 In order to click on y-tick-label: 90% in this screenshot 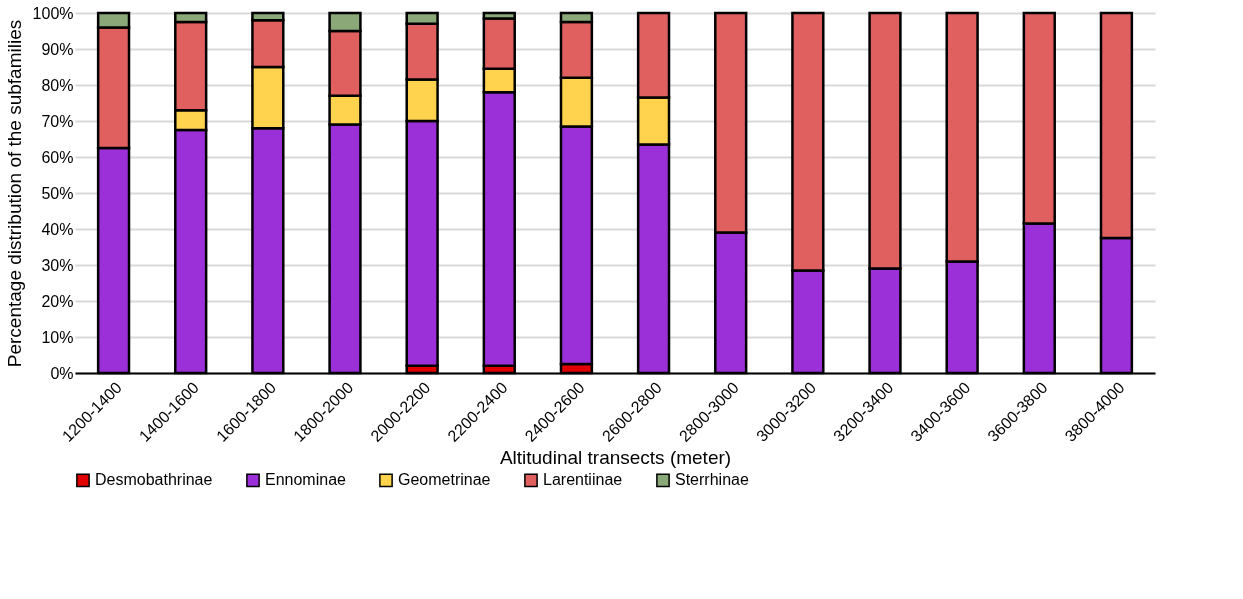, I will do `click(57, 49)`.